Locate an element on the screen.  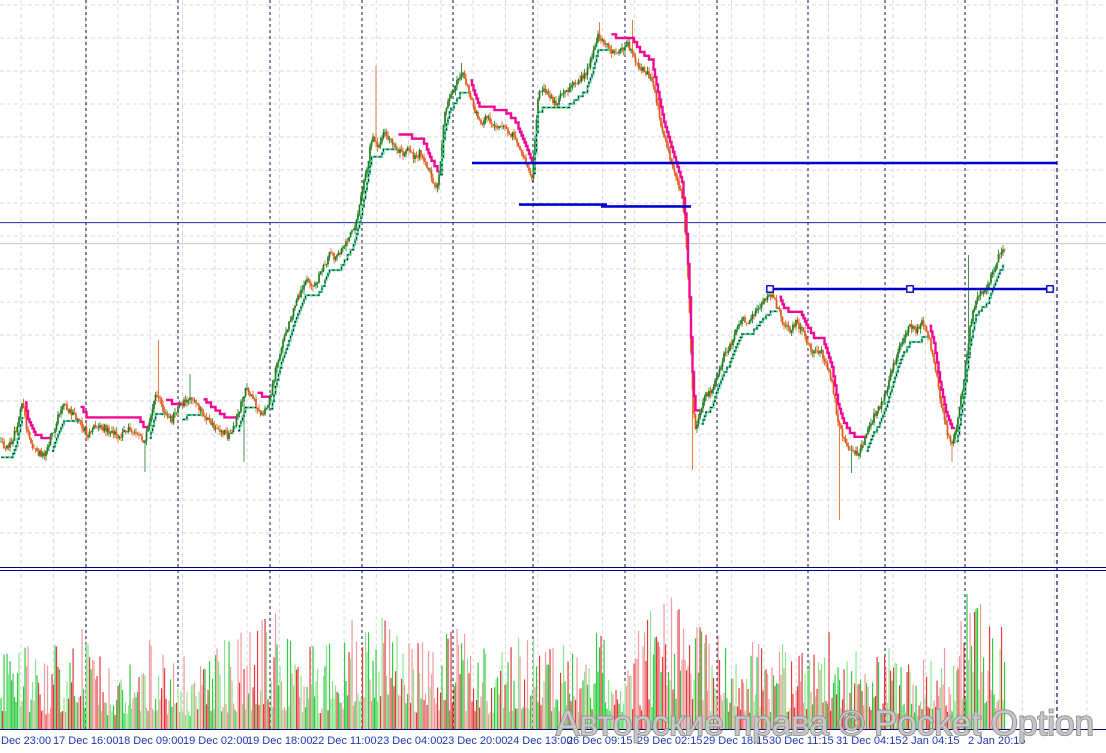
time-label: Dec 23:00 is located at coordinates (26, 741).